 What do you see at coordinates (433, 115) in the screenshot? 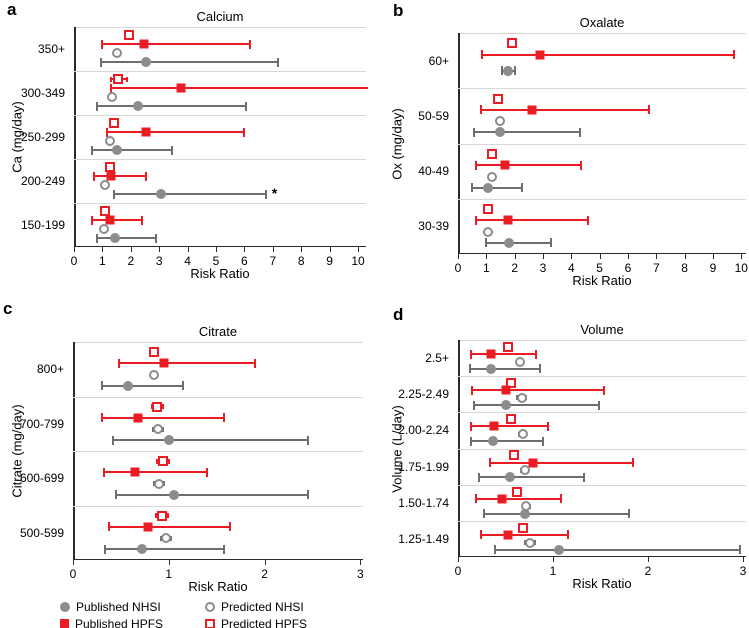
I see `category-label: 50-59` at bounding box center [433, 115].